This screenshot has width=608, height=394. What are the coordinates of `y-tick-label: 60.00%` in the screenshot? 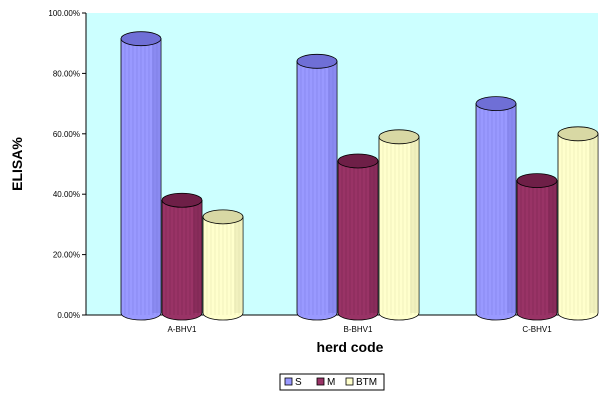 It's located at (66, 134).